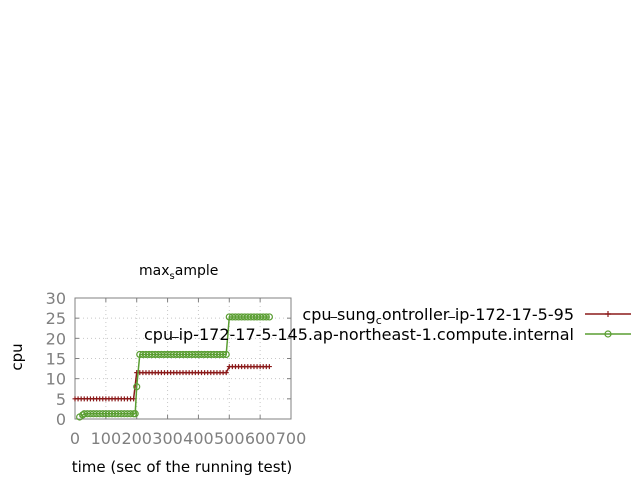  Describe the element at coordinates (291, 438) in the screenshot. I see `x-tick-label: 700` at that location.